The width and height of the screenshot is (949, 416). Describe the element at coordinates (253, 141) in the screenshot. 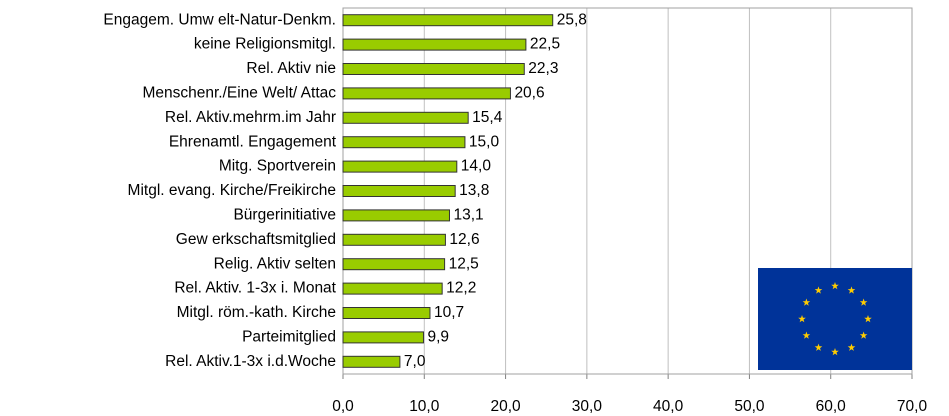

I see `y-tick-label: Ehrenamtl. Engagement` at that location.